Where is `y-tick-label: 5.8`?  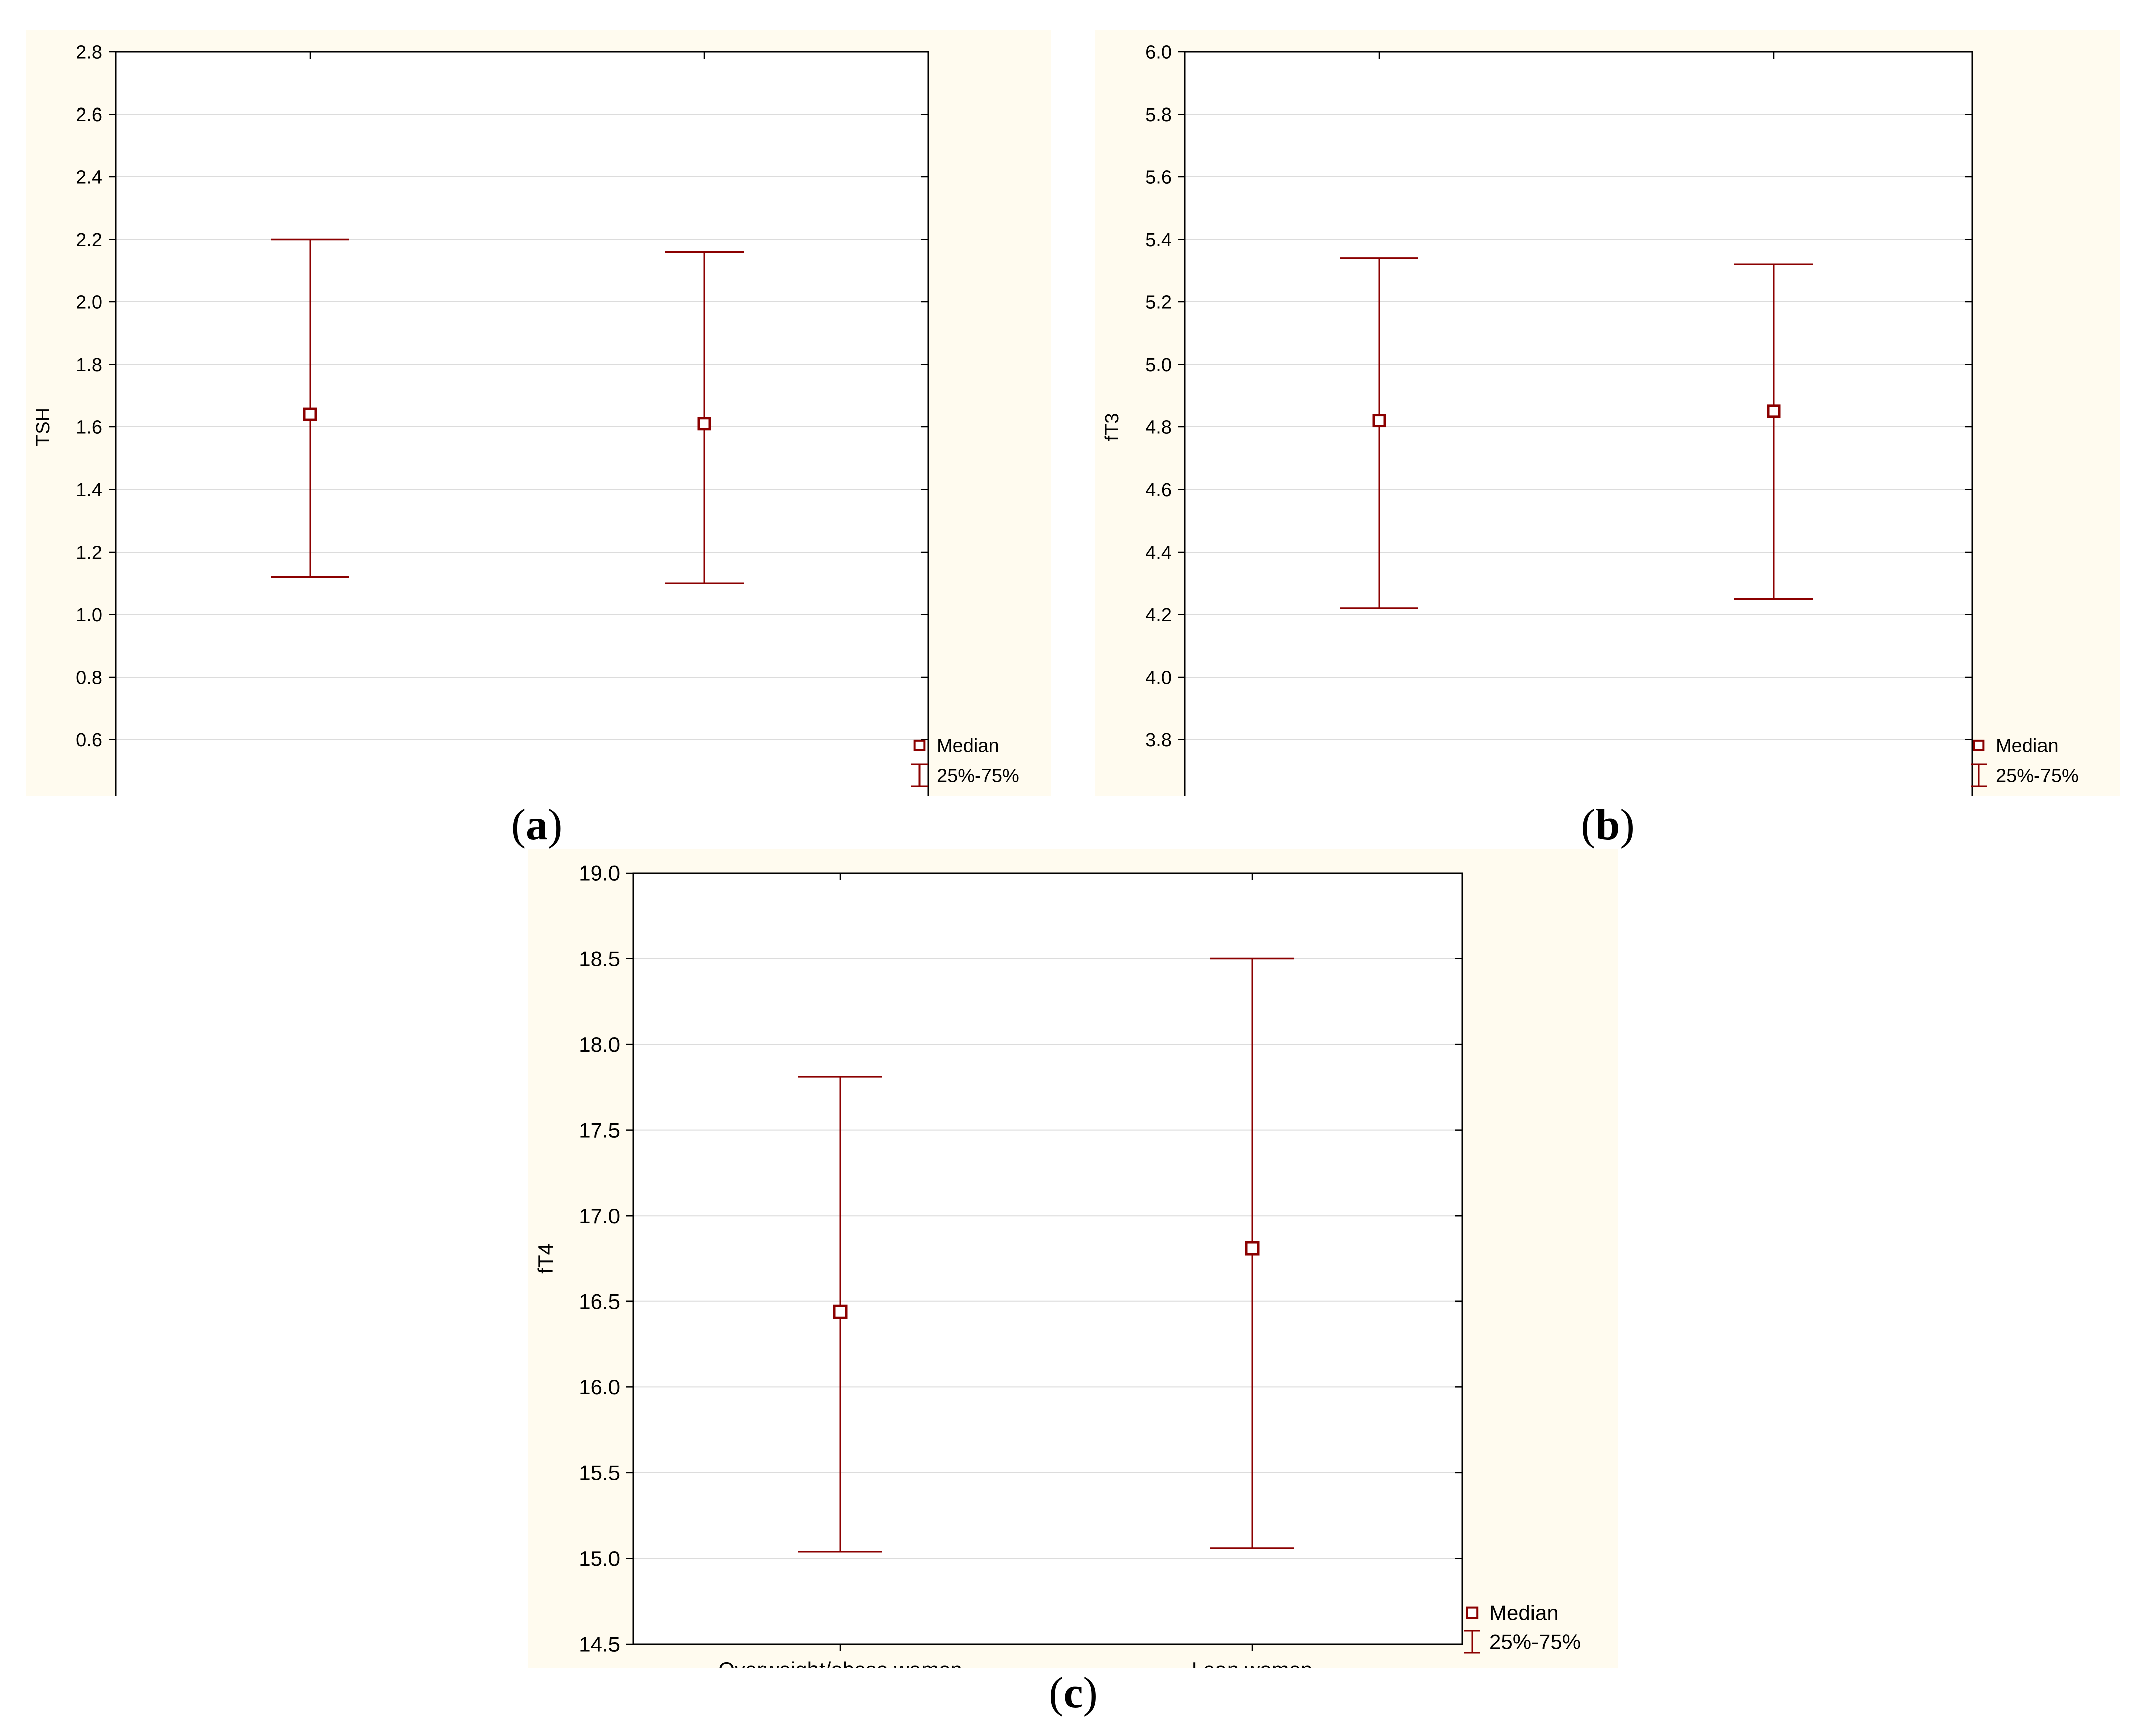
y-tick-label: 5.8 is located at coordinates (1158, 115).